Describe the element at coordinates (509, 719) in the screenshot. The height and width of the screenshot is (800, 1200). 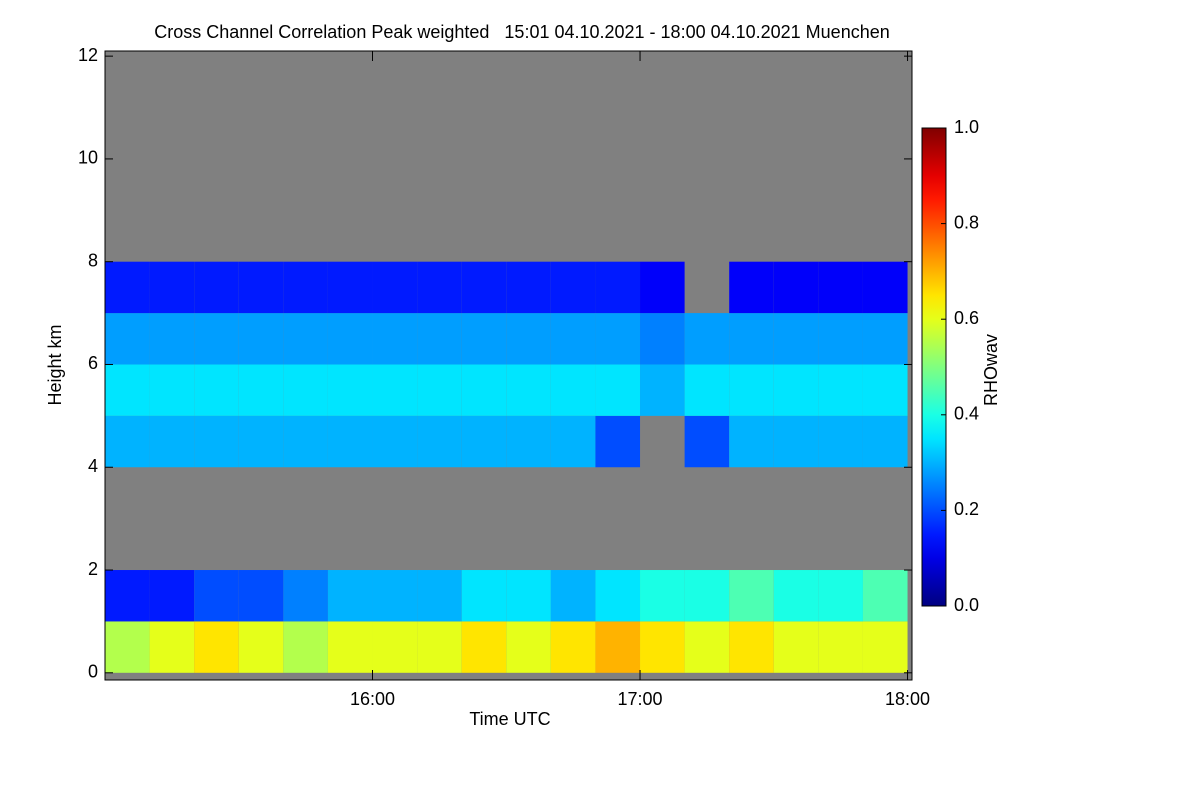
I see `x-axis-label: Time UTC` at that location.